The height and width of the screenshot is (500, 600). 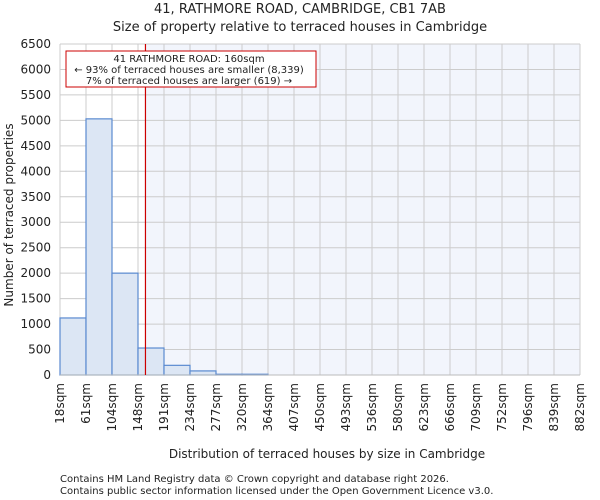 I want to click on y-tick-label: 2000, so click(x=35, y=273).